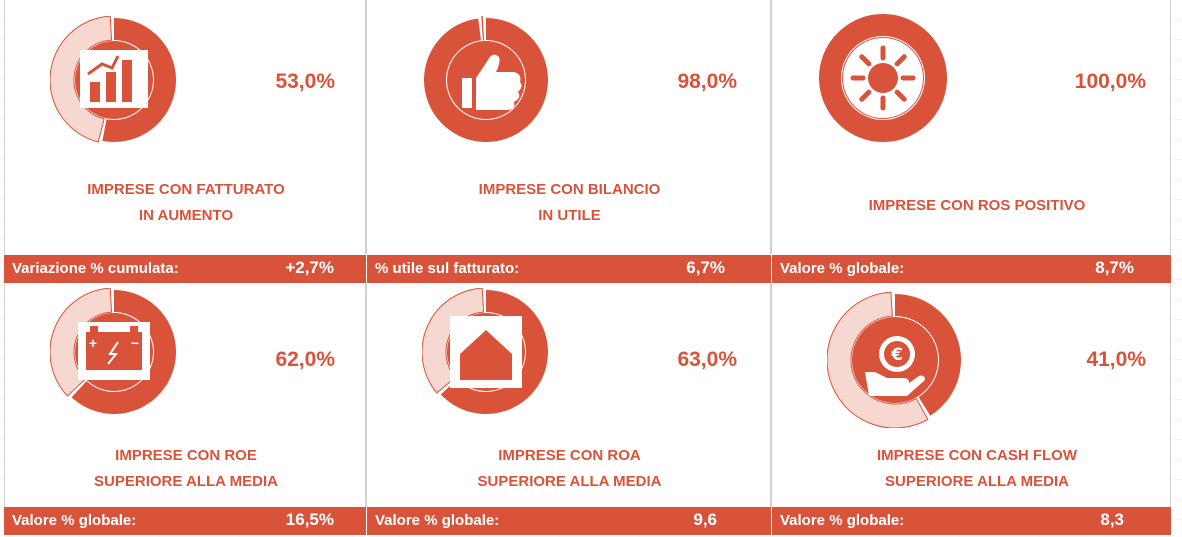 This screenshot has width=1182, height=537. Describe the element at coordinates (569, 521) in the screenshot. I see `kpi-footer-bar-roa: Valore % globale: 9,6` at that location.